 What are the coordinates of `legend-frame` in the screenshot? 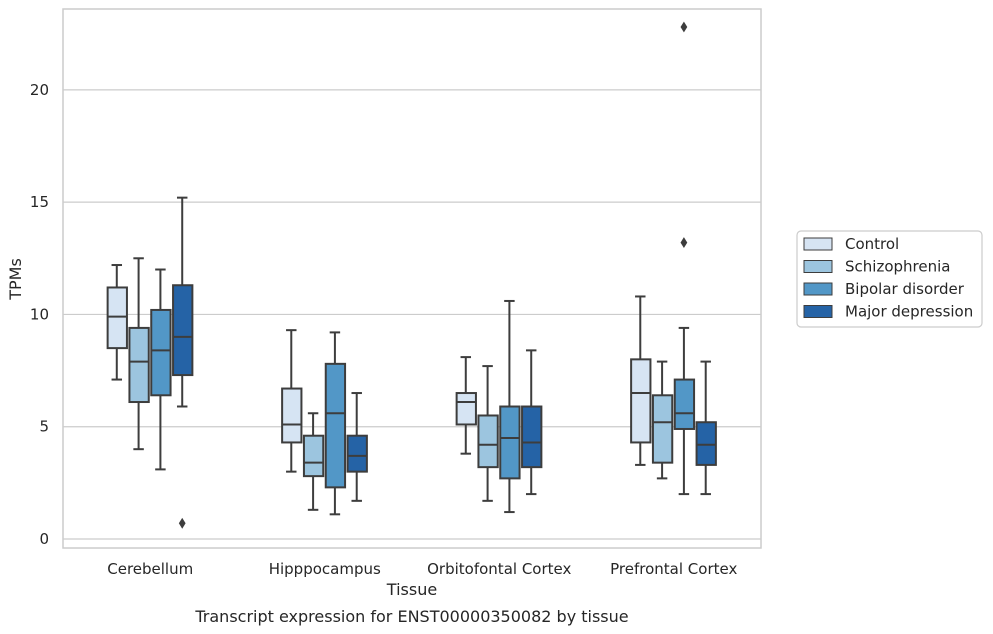 It's located at (889, 279).